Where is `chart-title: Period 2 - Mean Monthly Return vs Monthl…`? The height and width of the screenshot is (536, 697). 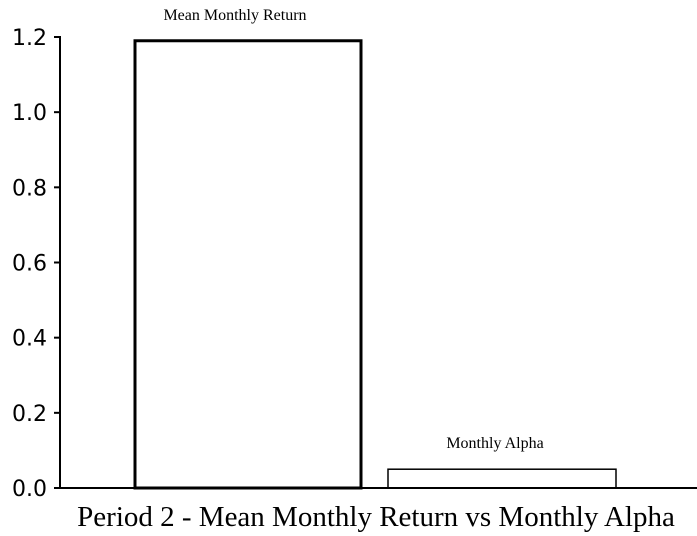 chart-title: Period 2 - Mean Monthly Return vs Monthl… is located at coordinates (376, 517).